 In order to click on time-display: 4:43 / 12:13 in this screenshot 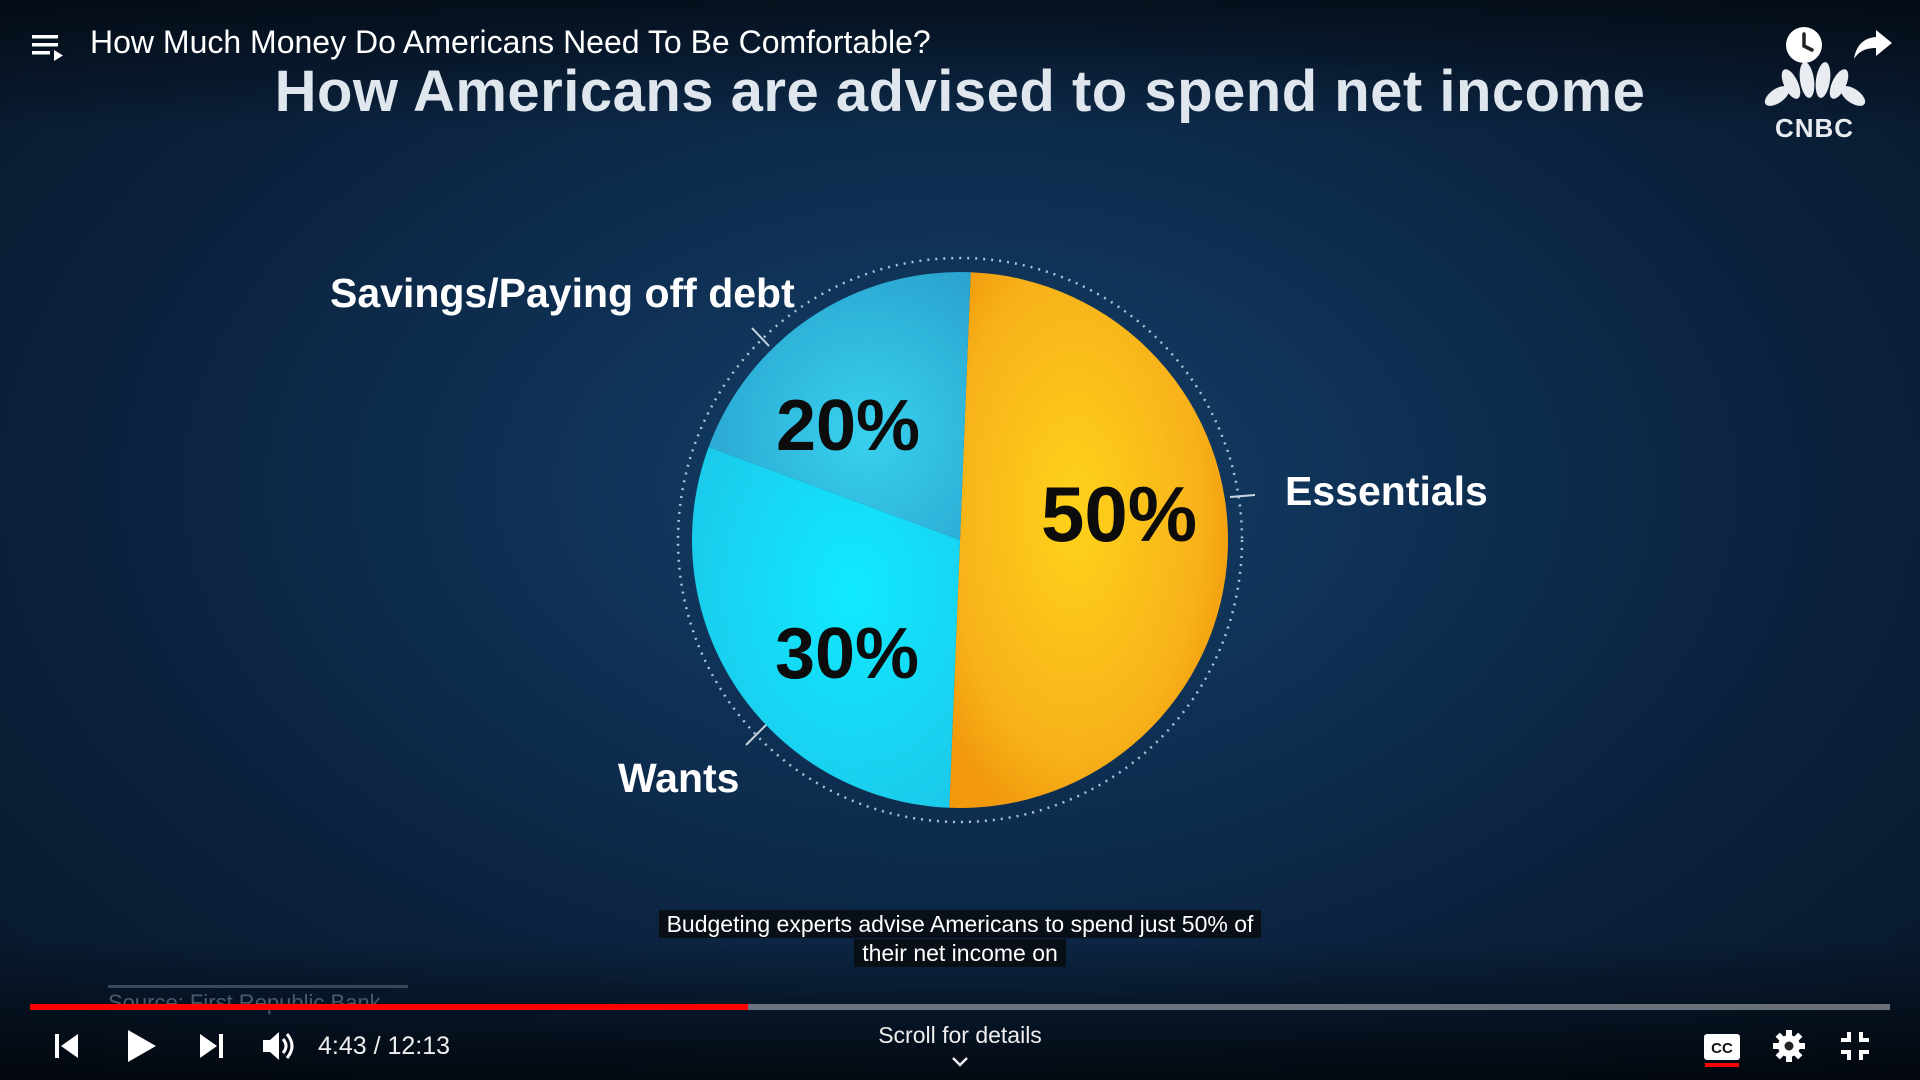, I will do `click(384, 1046)`.